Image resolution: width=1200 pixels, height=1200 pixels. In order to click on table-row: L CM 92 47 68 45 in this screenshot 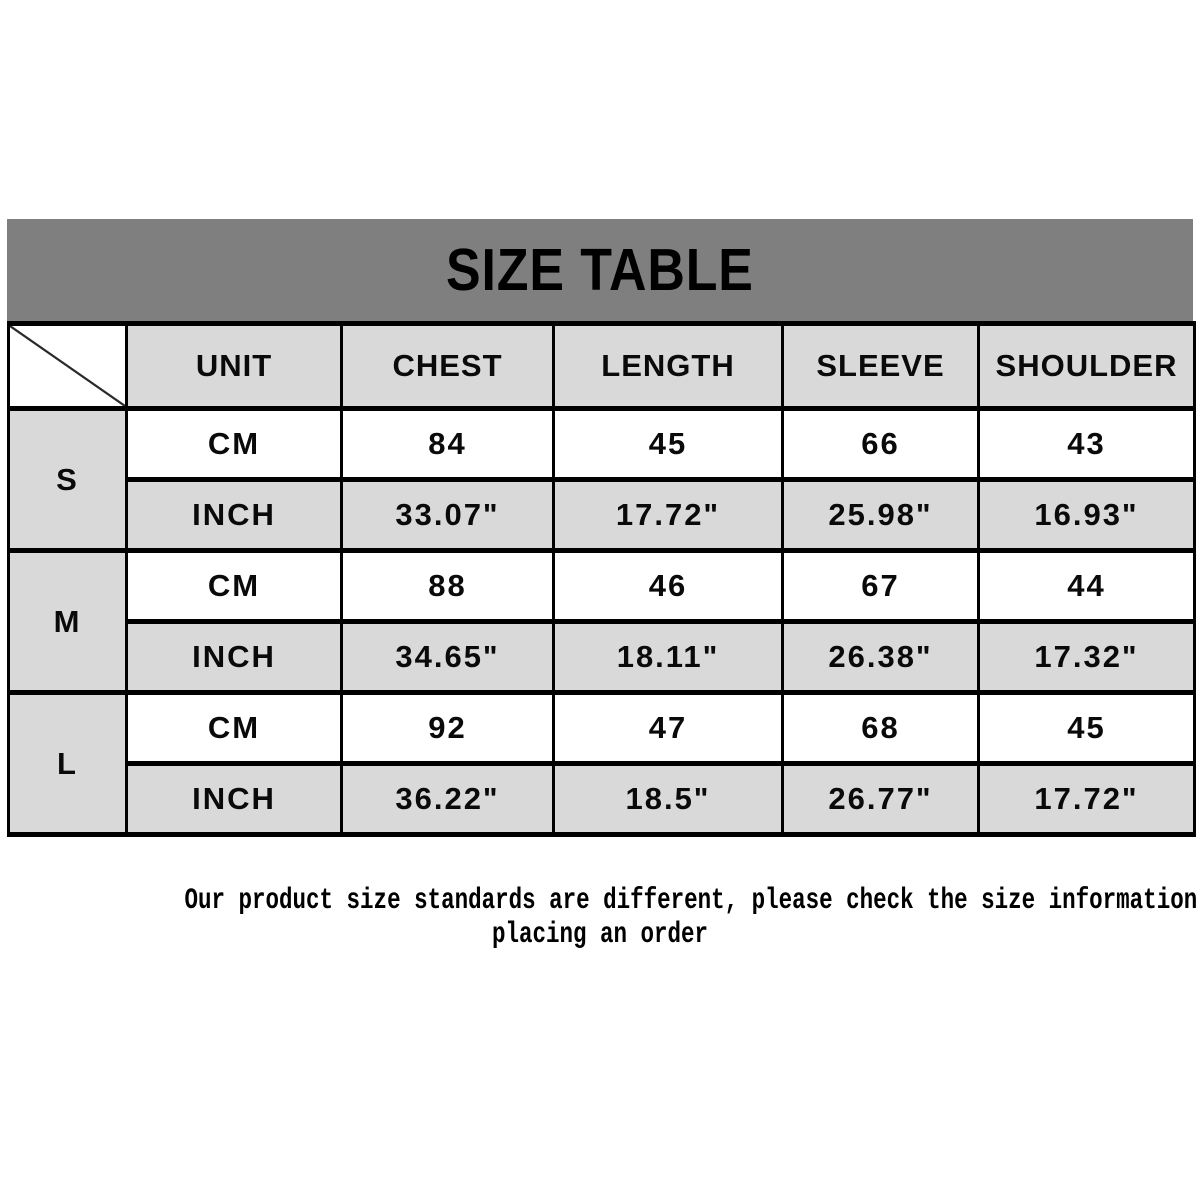, I will do `click(601, 763)`.